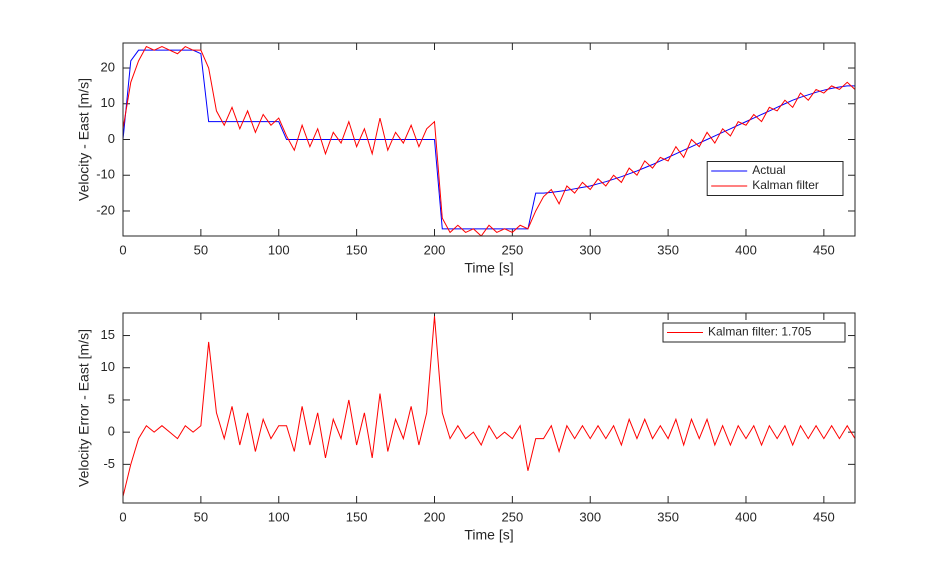 The image size is (946, 569). Describe the element at coordinates (84, 139) in the screenshot. I see `y-axis-label: Velocity - East [m/s]` at that location.